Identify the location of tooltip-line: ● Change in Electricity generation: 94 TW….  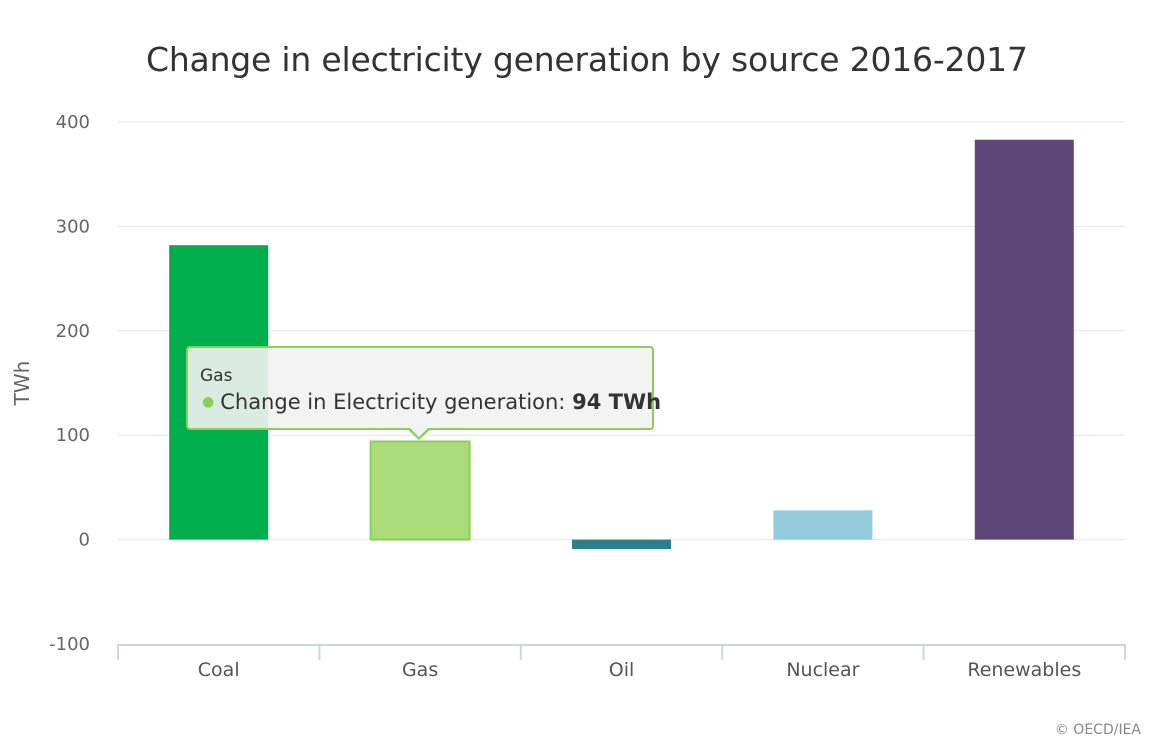
(431, 402).